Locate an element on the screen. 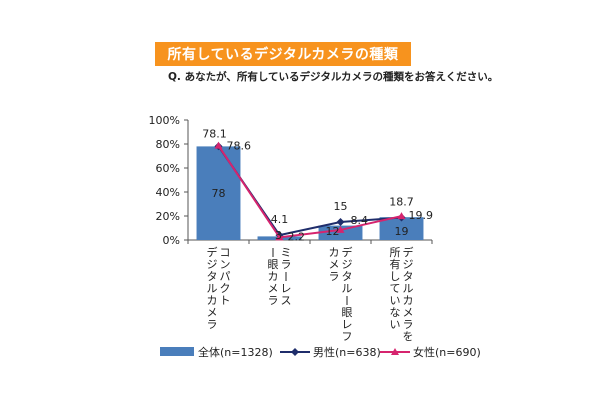 The height and width of the screenshot is (400, 610). bar-label-1: 3 is located at coordinates (278, 235).